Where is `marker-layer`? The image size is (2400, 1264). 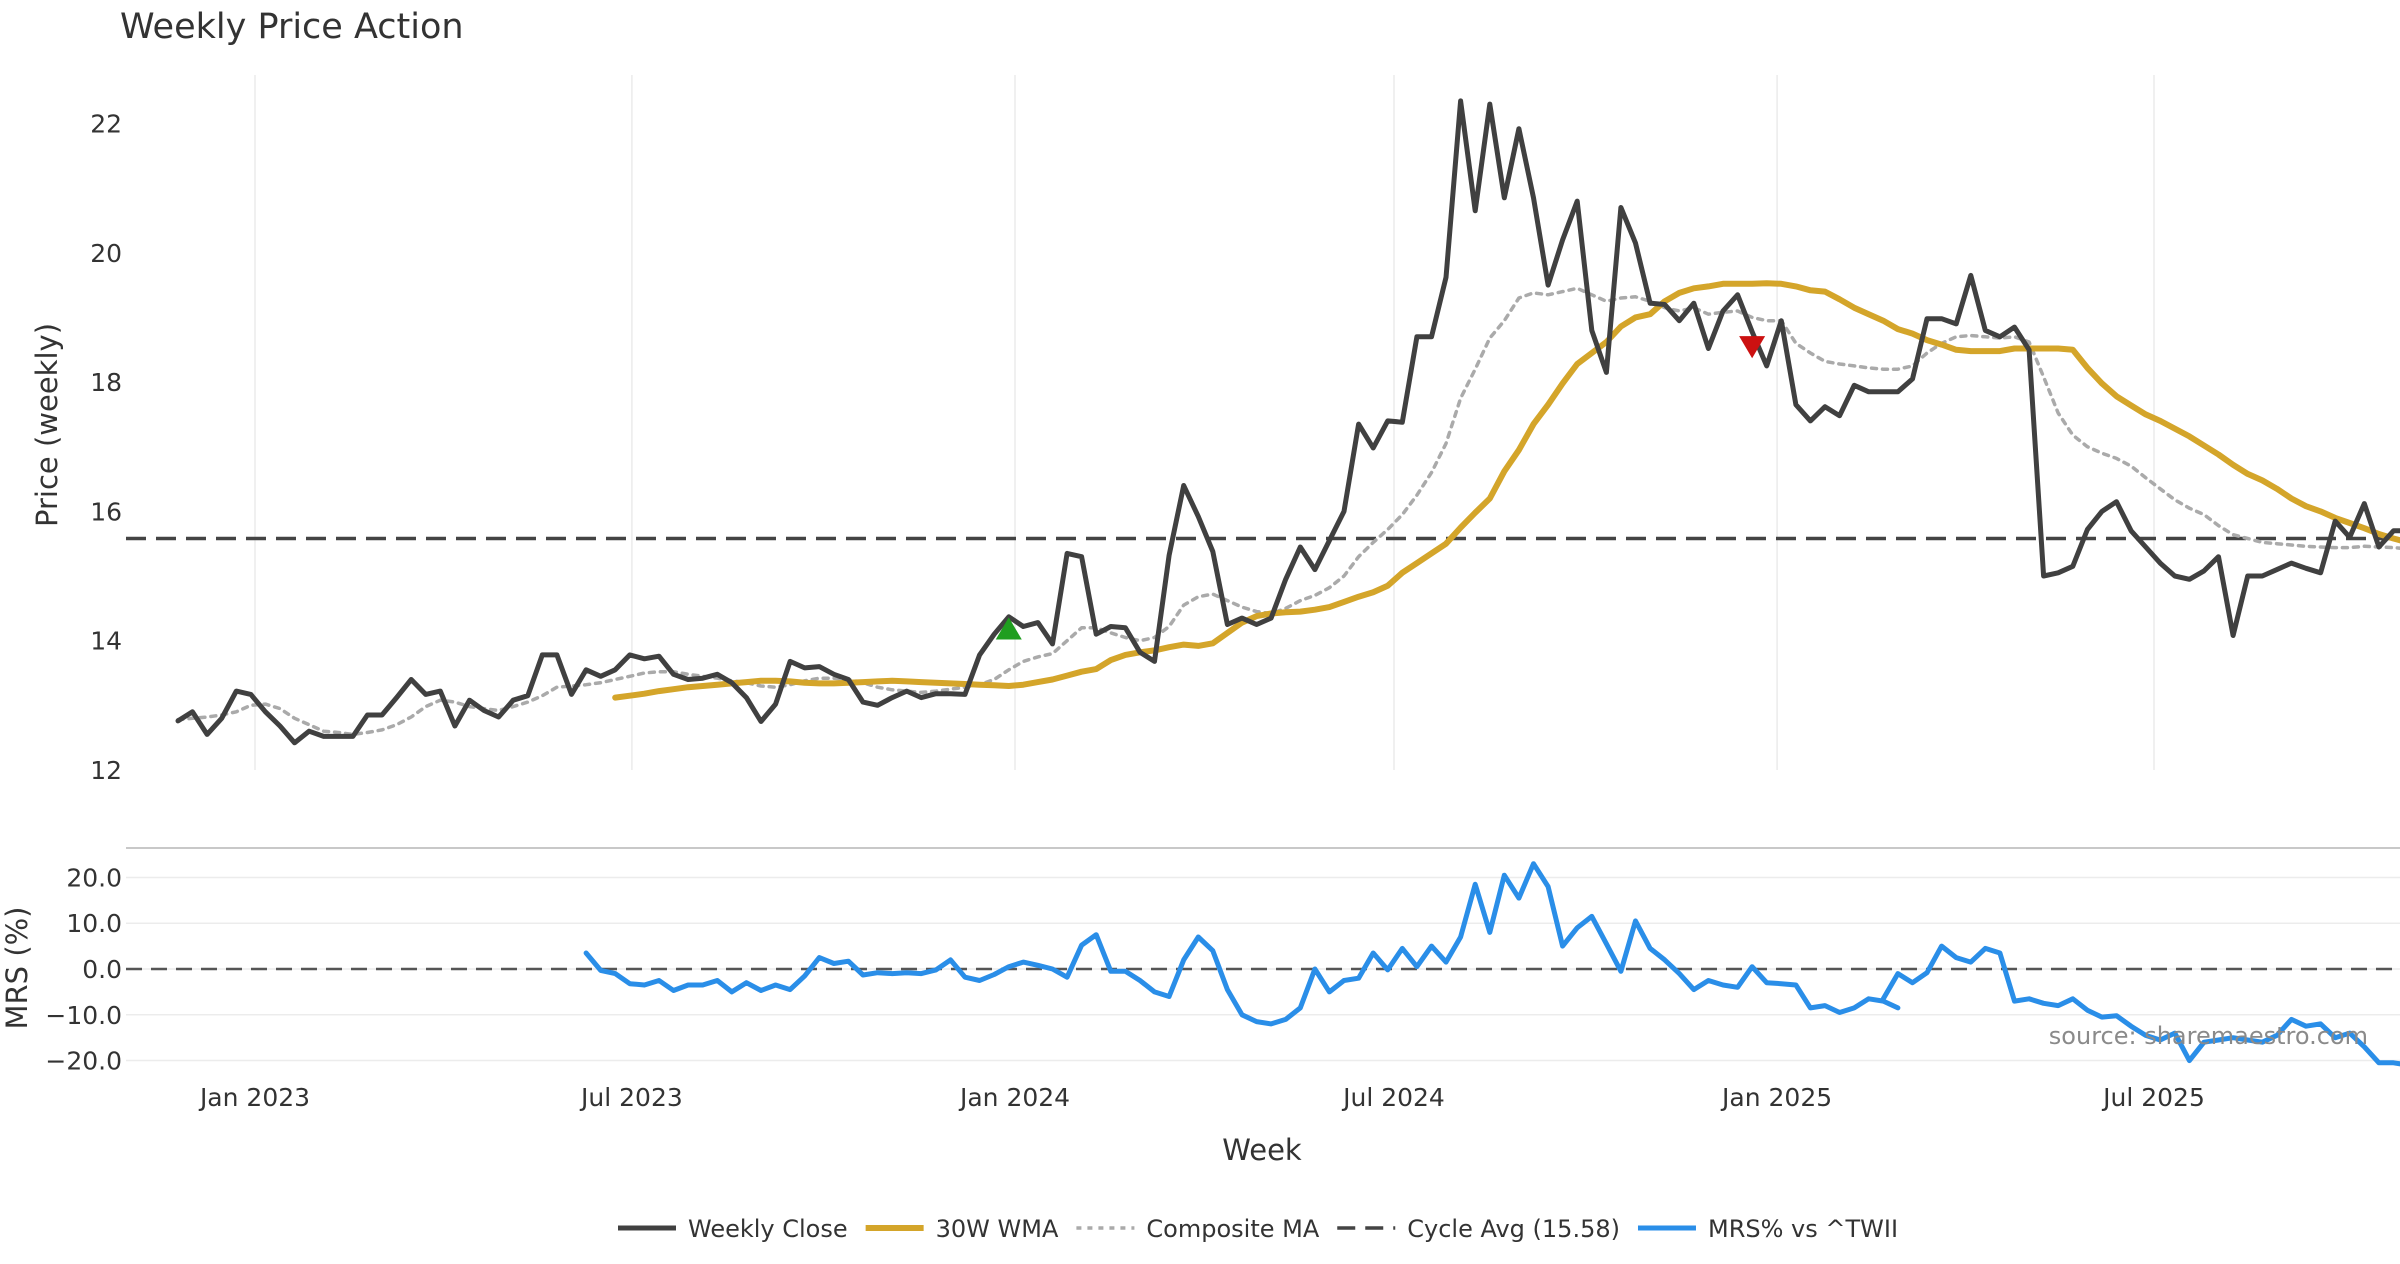
marker-layer is located at coordinates (1380, 488).